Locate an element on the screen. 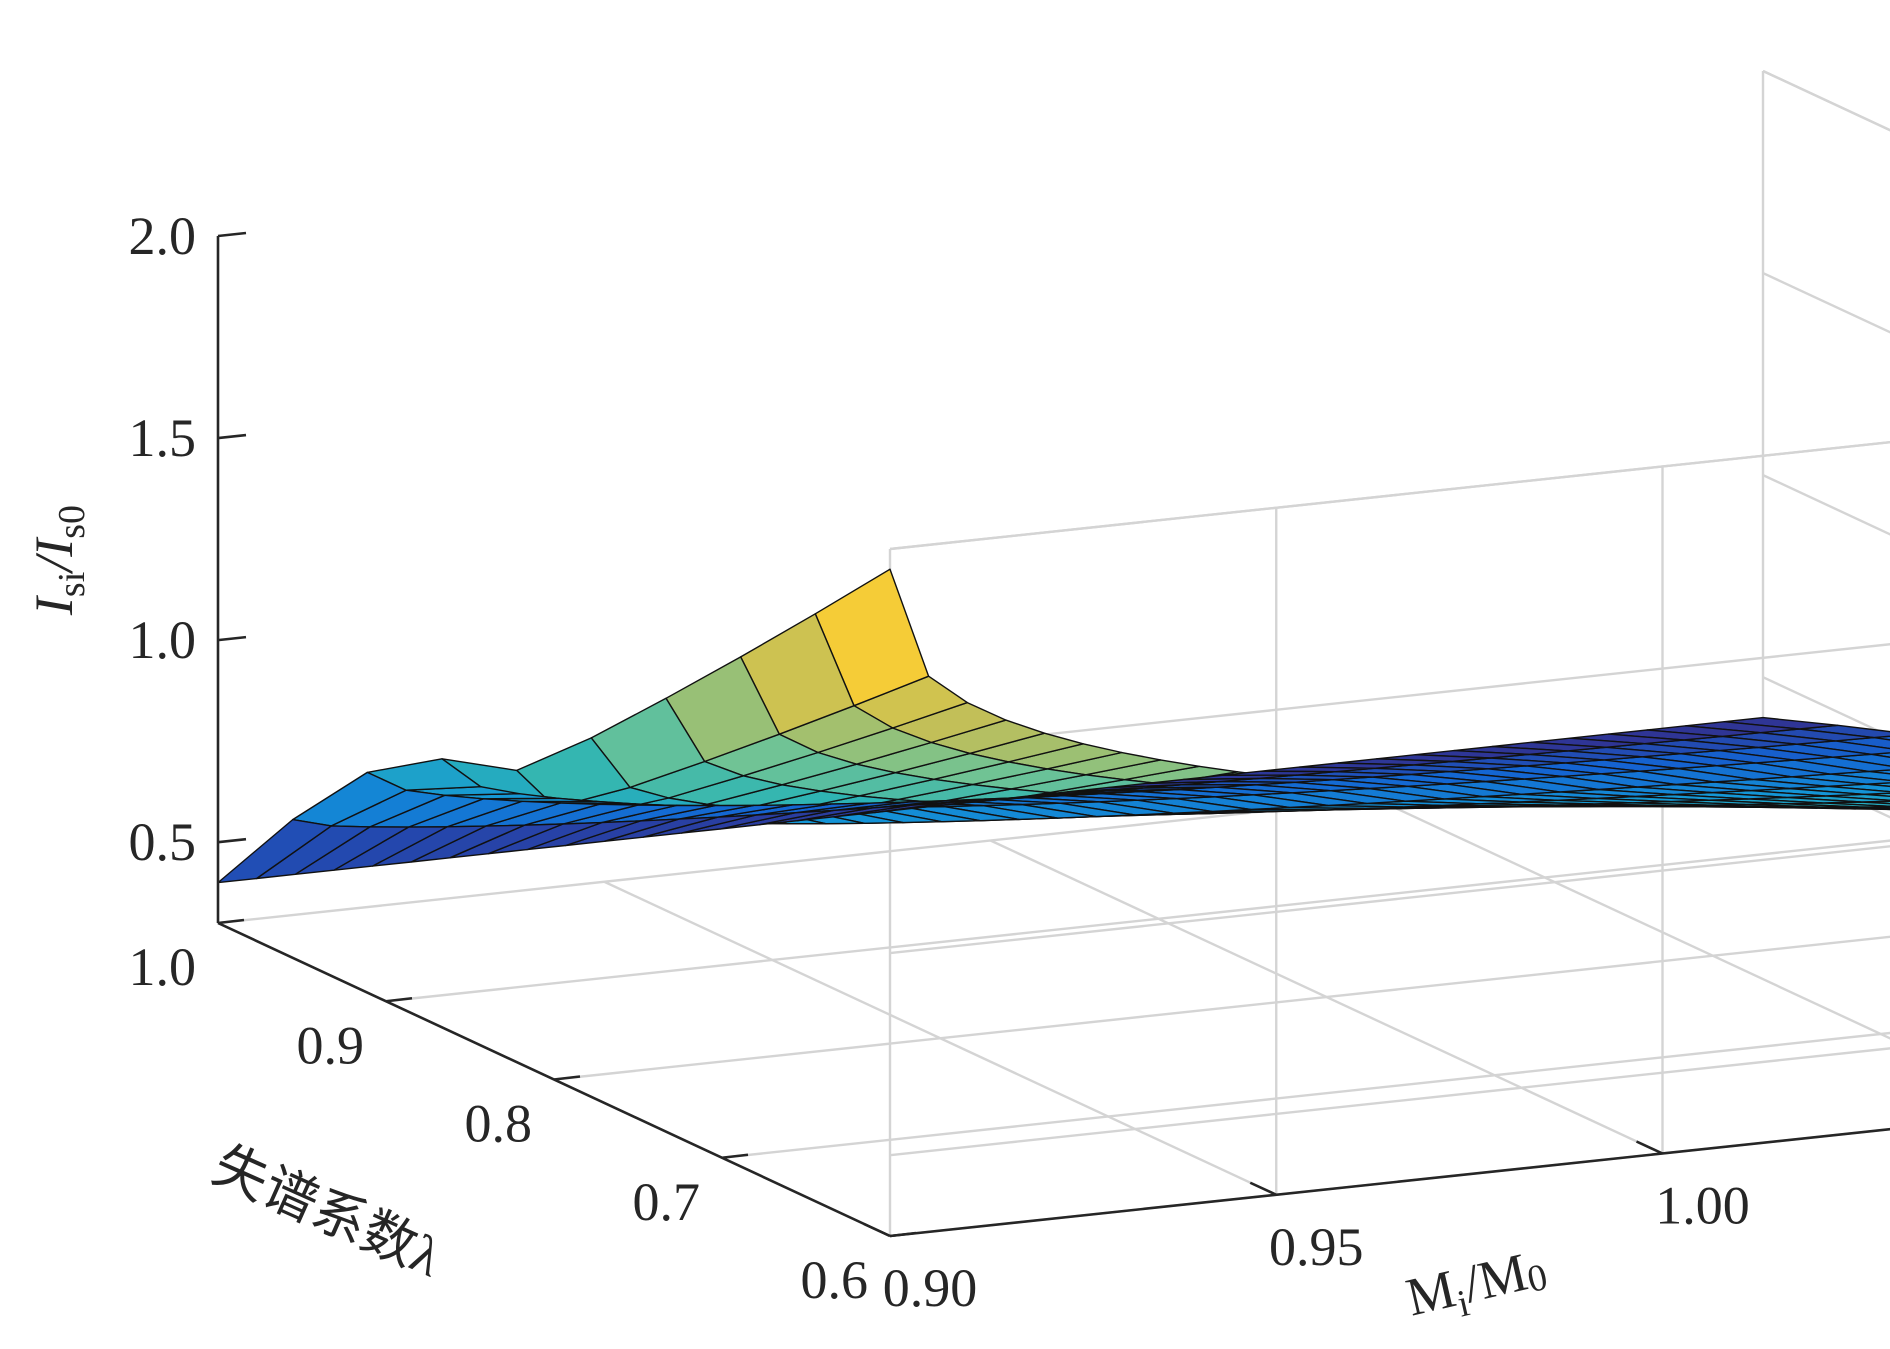 This screenshot has height=1349, width=1890. z-tick-label: 0.5 is located at coordinates (163, 842).